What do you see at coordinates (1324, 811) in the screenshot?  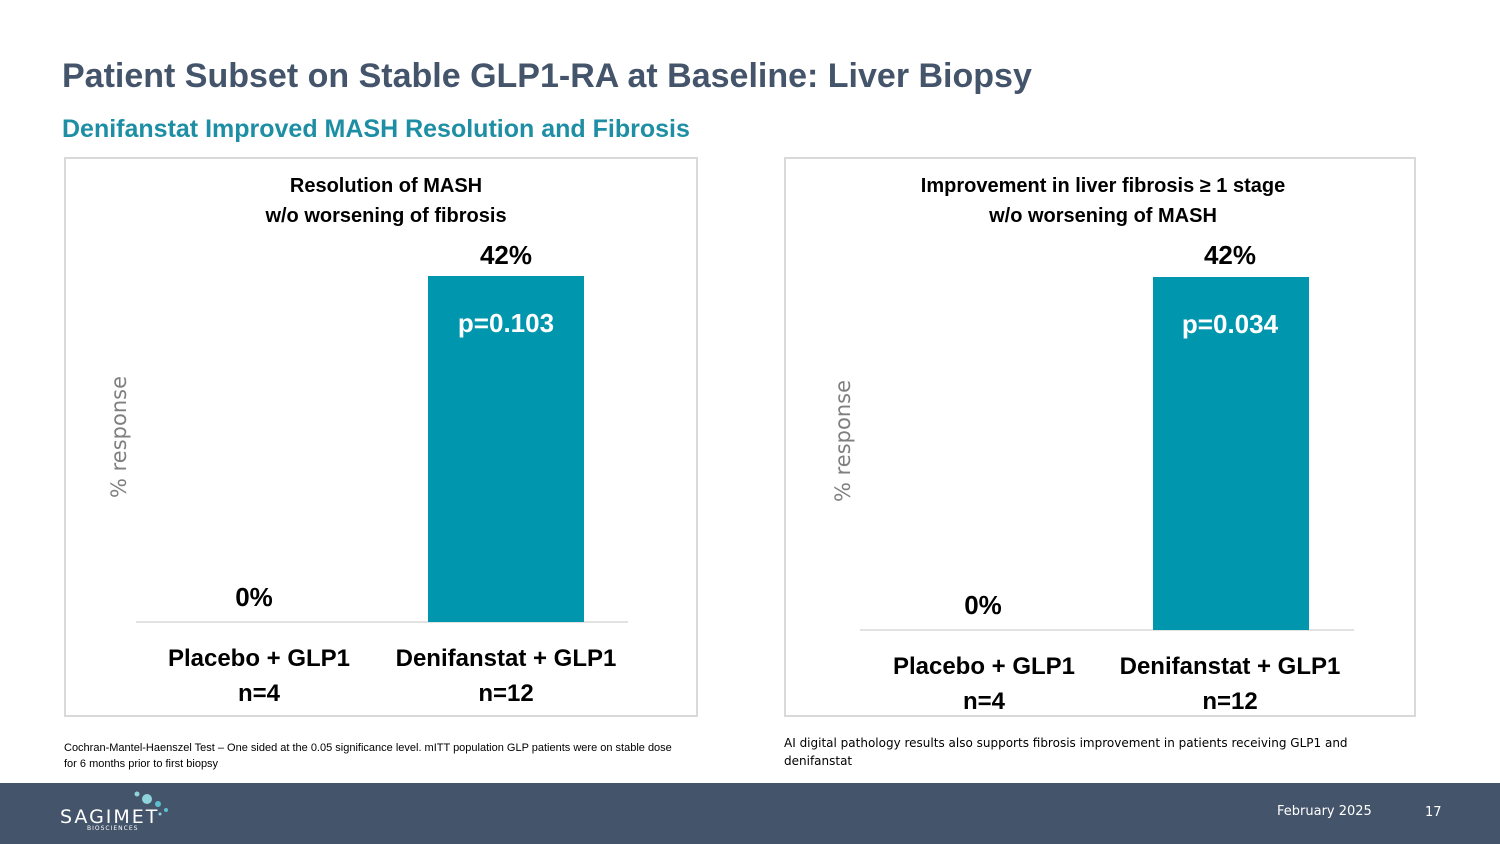 I see `slide-date: February 2025` at bounding box center [1324, 811].